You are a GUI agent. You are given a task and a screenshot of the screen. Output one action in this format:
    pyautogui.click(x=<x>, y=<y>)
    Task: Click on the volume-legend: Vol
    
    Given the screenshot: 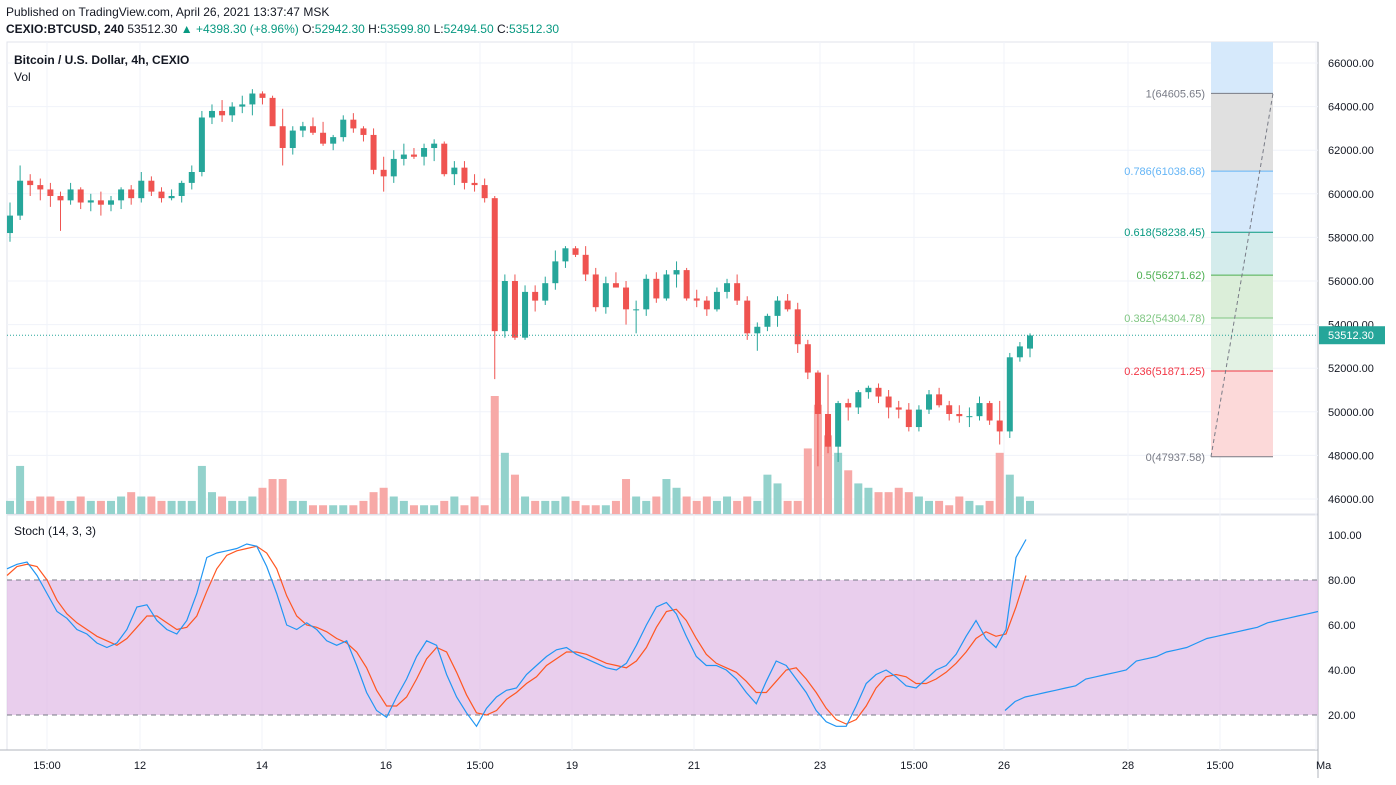 What is the action you would take?
    pyautogui.click(x=22, y=77)
    